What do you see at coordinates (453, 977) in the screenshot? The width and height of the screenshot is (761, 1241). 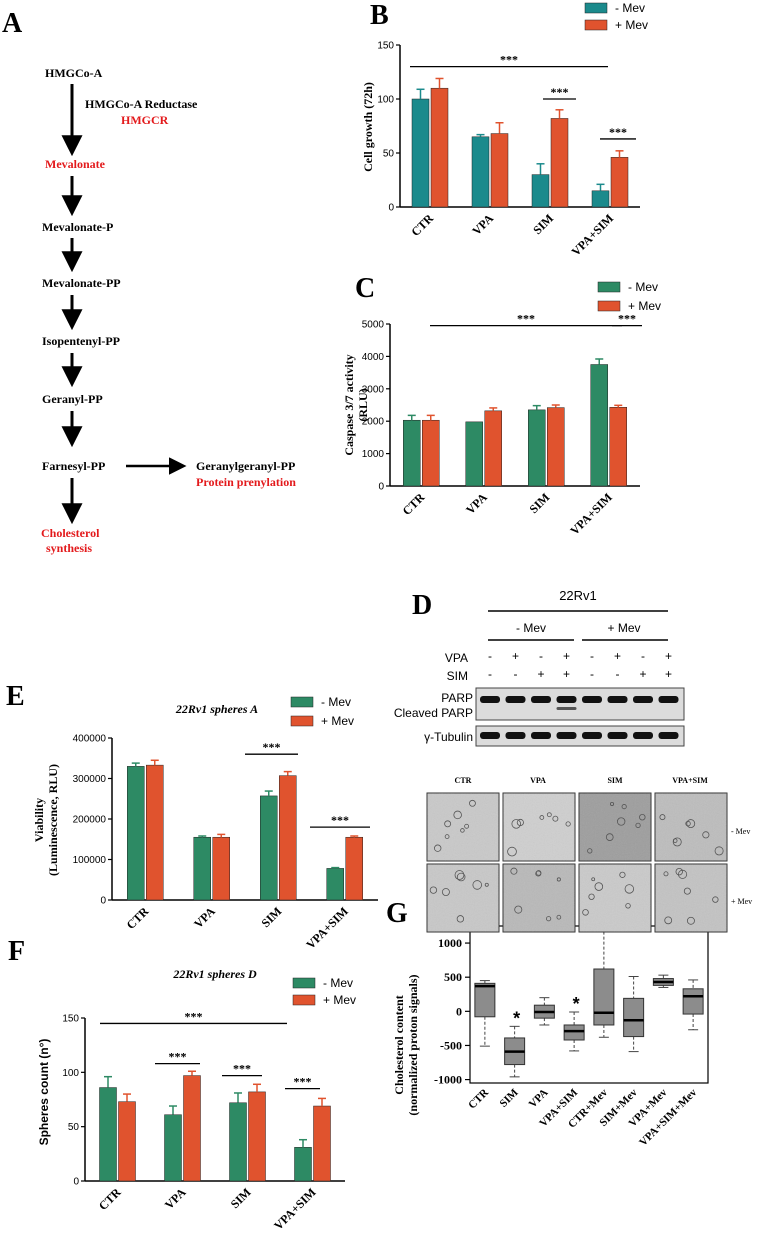 I see `y-tick-label: 500` at bounding box center [453, 977].